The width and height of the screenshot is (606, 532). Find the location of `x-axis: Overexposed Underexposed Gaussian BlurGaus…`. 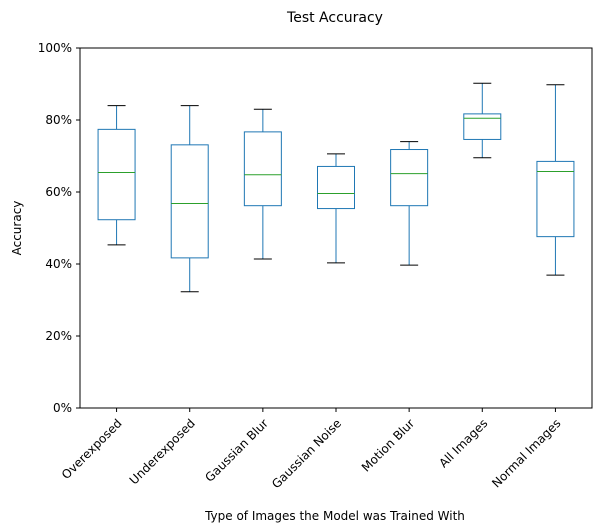

x-axis: Overexposed Underexposed Gaussian BlurGaus… is located at coordinates (311, 449).